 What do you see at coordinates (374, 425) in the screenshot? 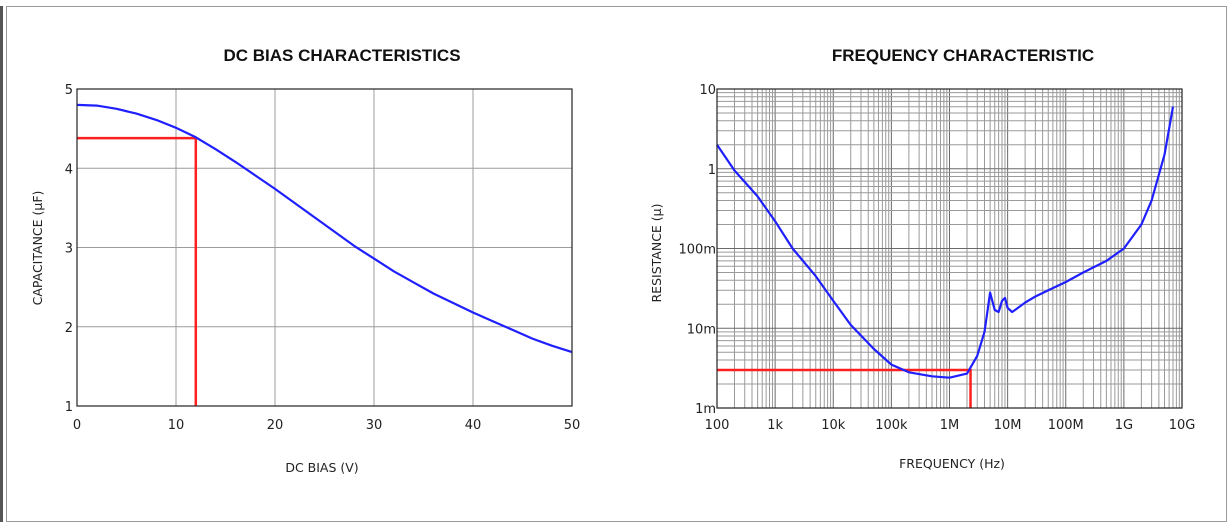
I see `dc-bias-x-tick-label: 30` at bounding box center [374, 425].